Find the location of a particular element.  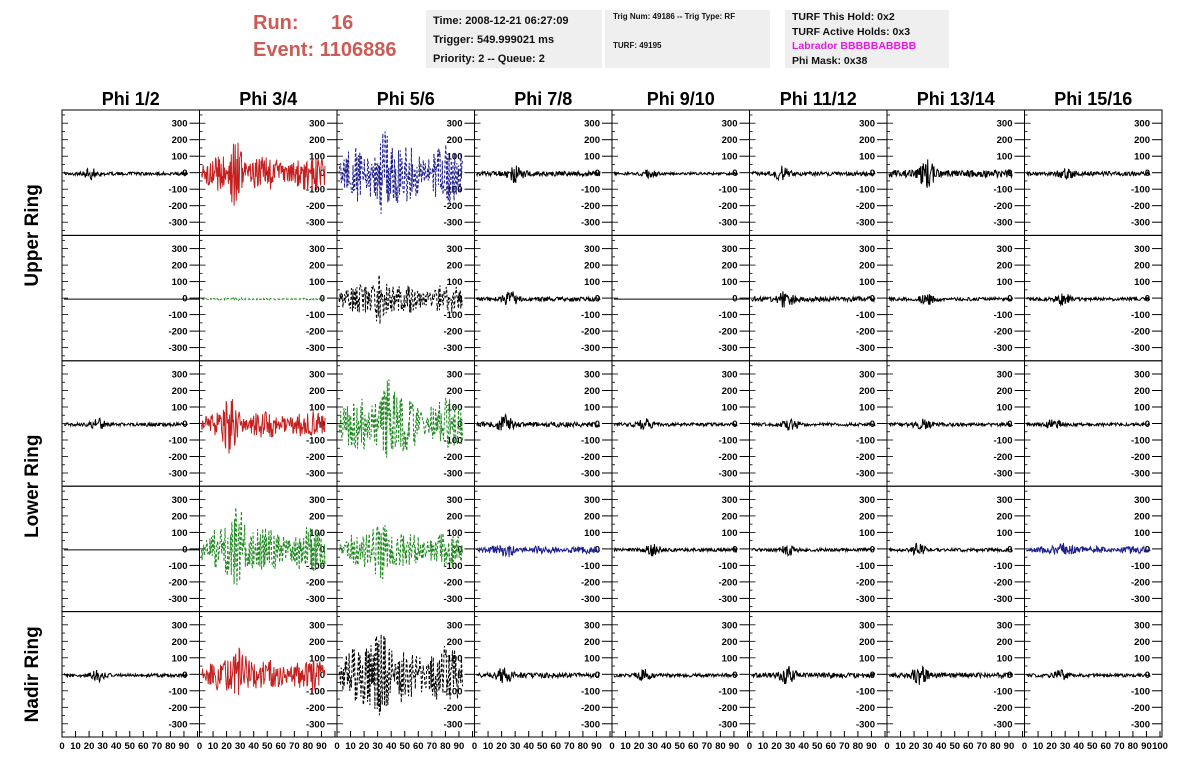

x-tick-label: 60 is located at coordinates (556, 746).